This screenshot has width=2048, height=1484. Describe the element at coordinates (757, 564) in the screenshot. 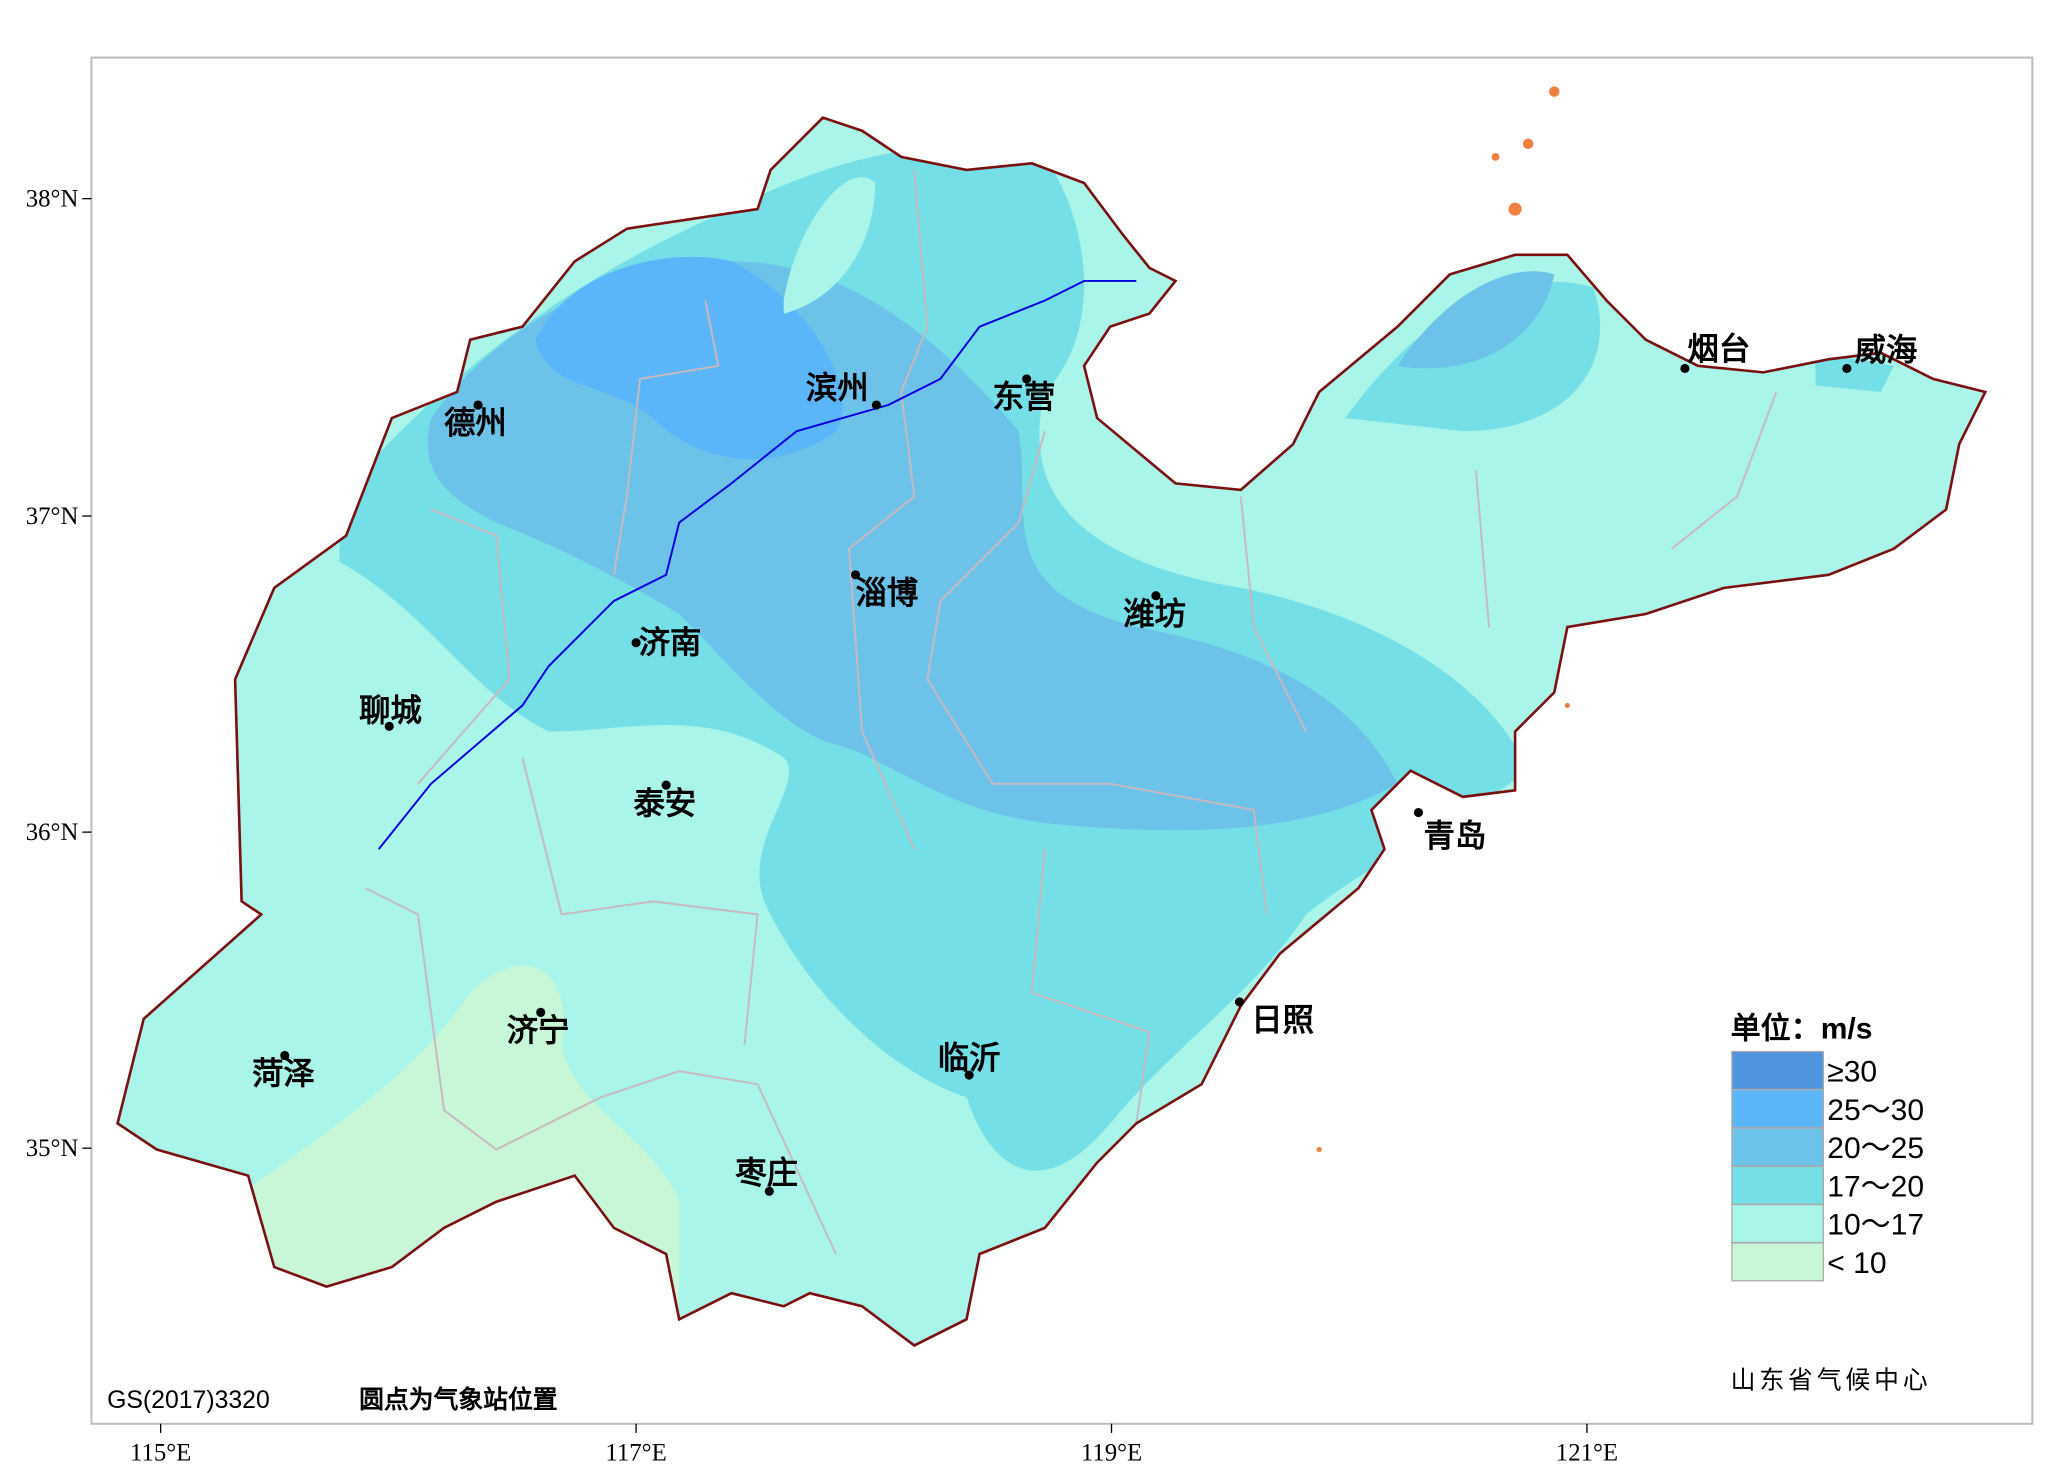

I see `yellow-river` at that location.